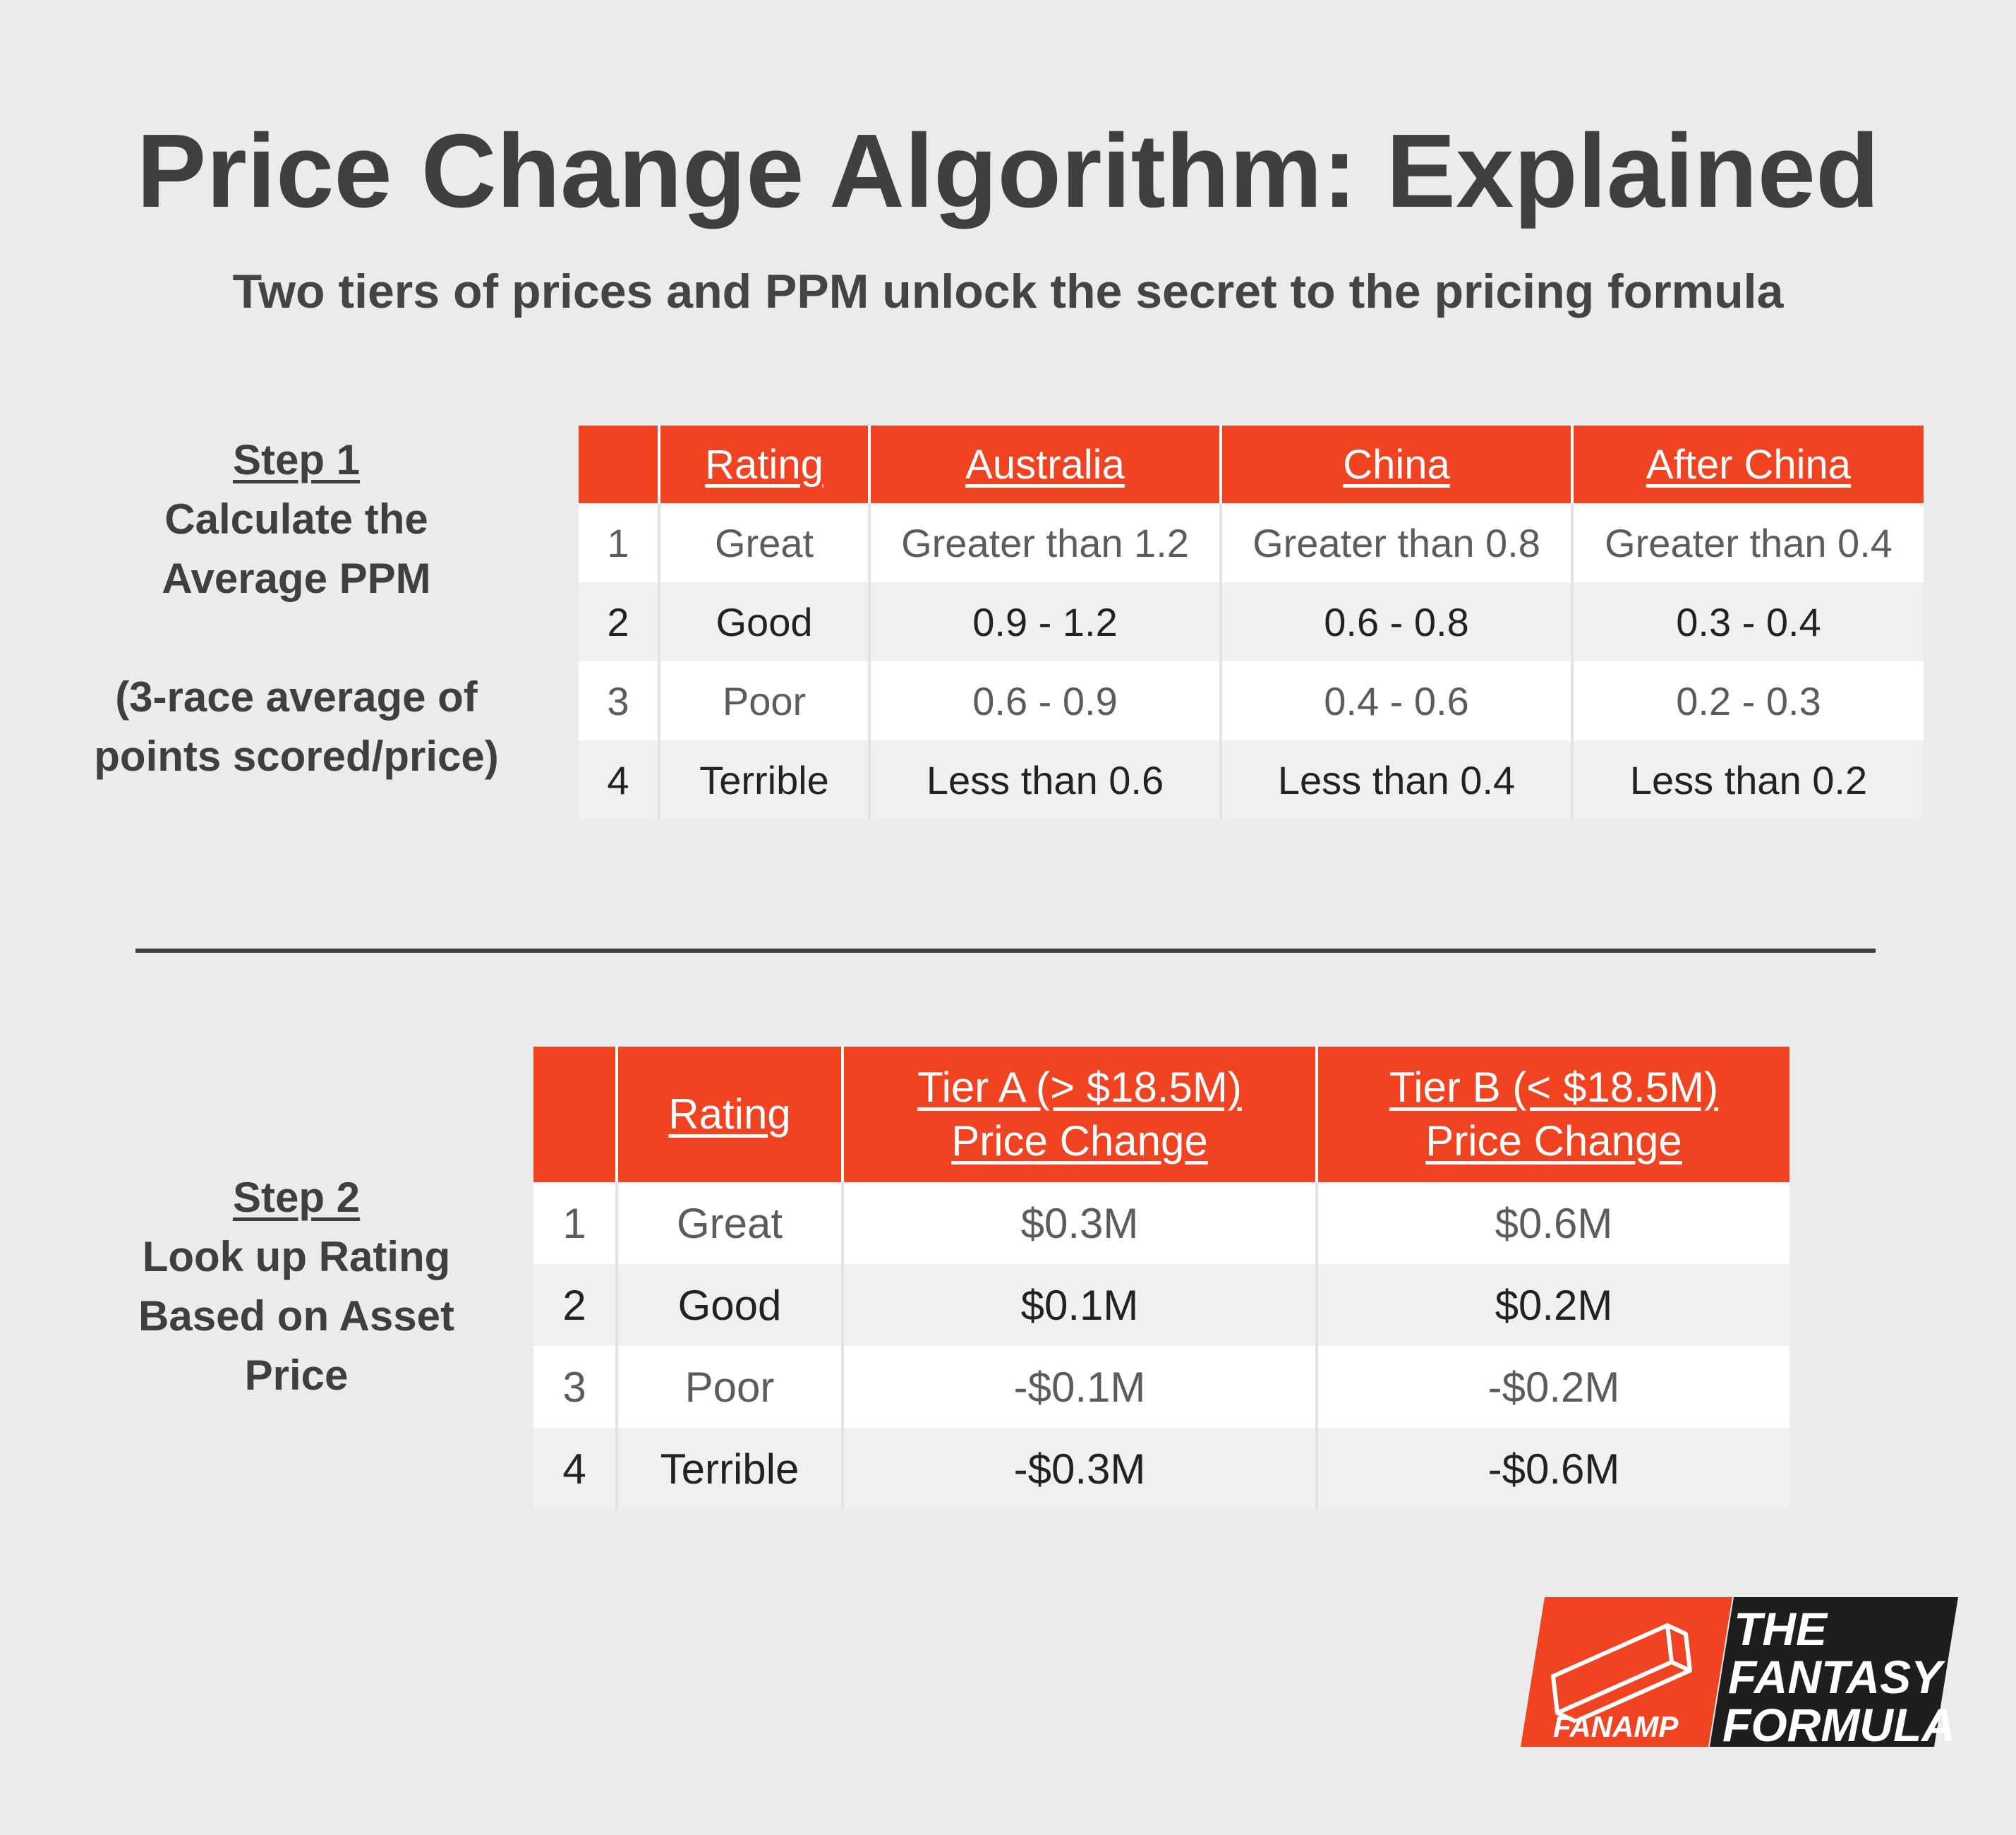  What do you see at coordinates (296, 1316) in the screenshot?
I see `step2-line: Based on Asset` at bounding box center [296, 1316].